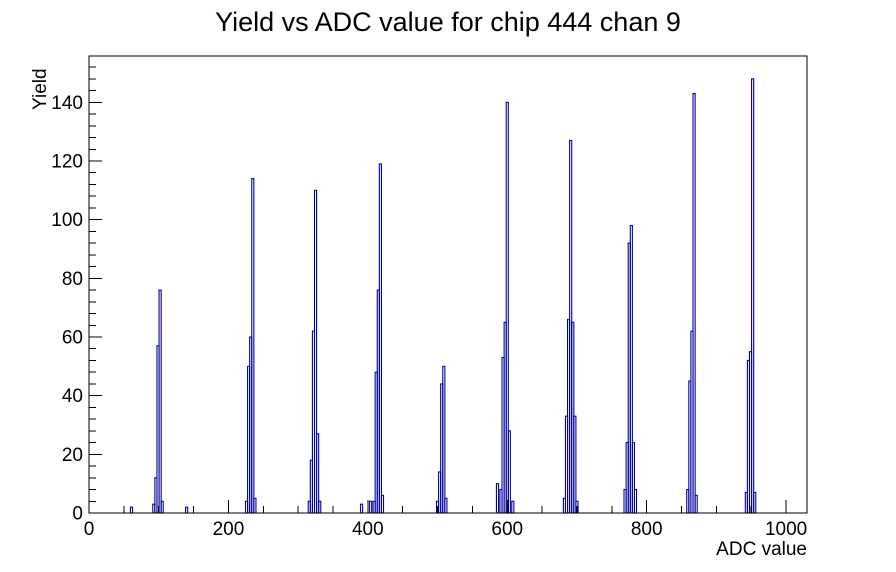  What do you see at coordinates (77, 514) in the screenshot?
I see `y-tick-label: 0` at bounding box center [77, 514].